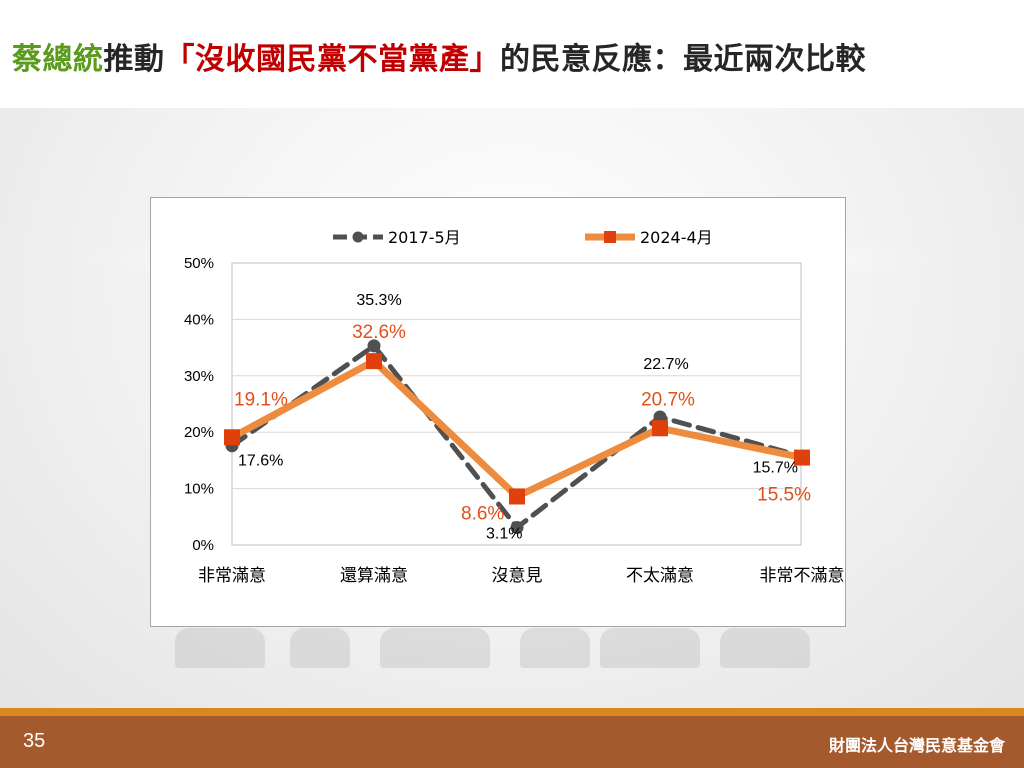  I want to click on legend-label-2017: 2017-5月, so click(424, 237).